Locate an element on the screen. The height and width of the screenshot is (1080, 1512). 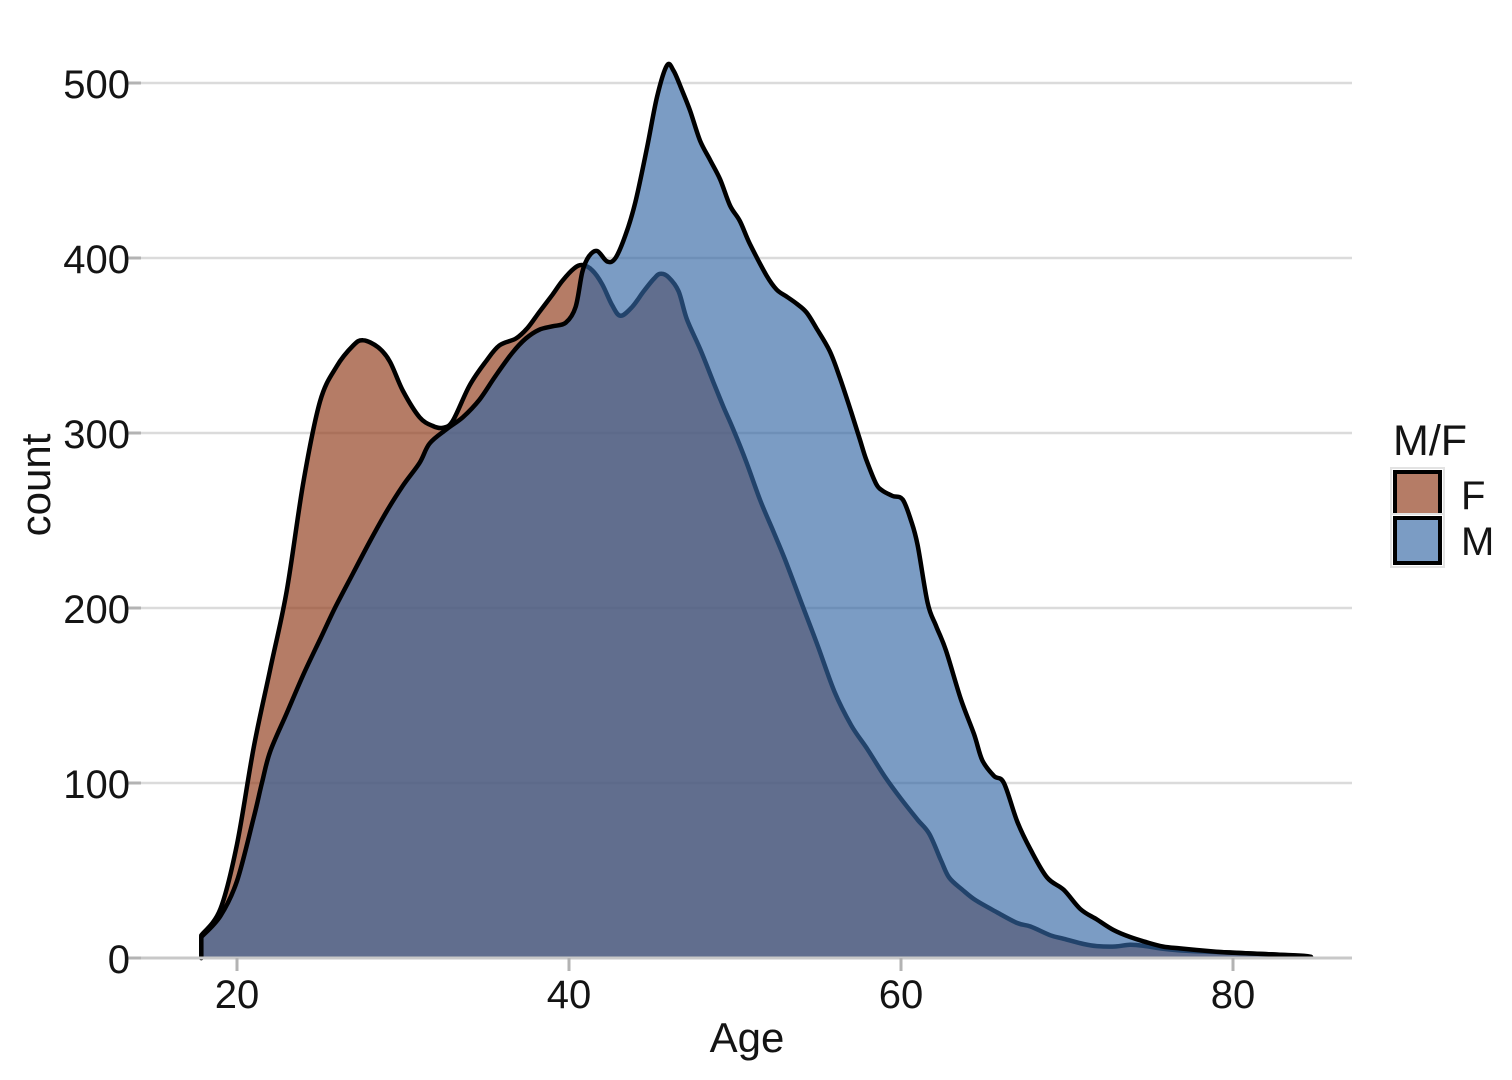
x-axis-title: Age is located at coordinates (747, 1037).